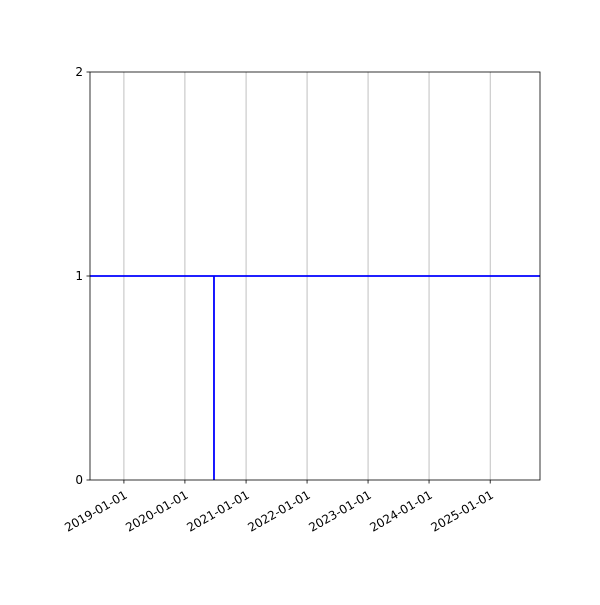 The image size is (600, 605). I want to click on x-tick-label: 2023-01-01, so click(339, 511).